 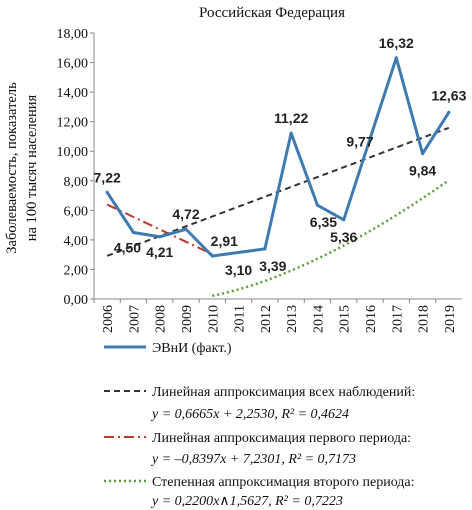 I want to click on legend-equation-linear-first: y = –0,8397x + 7,2301, R² = 0,7173, so click(x=253, y=459).